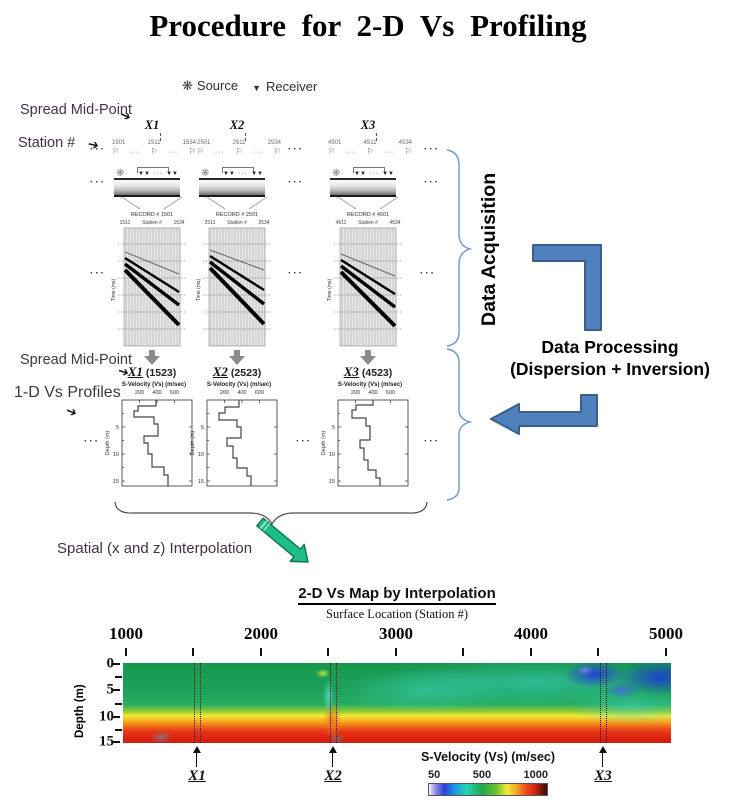  I want to click on station-number: 4501, so click(335, 143).